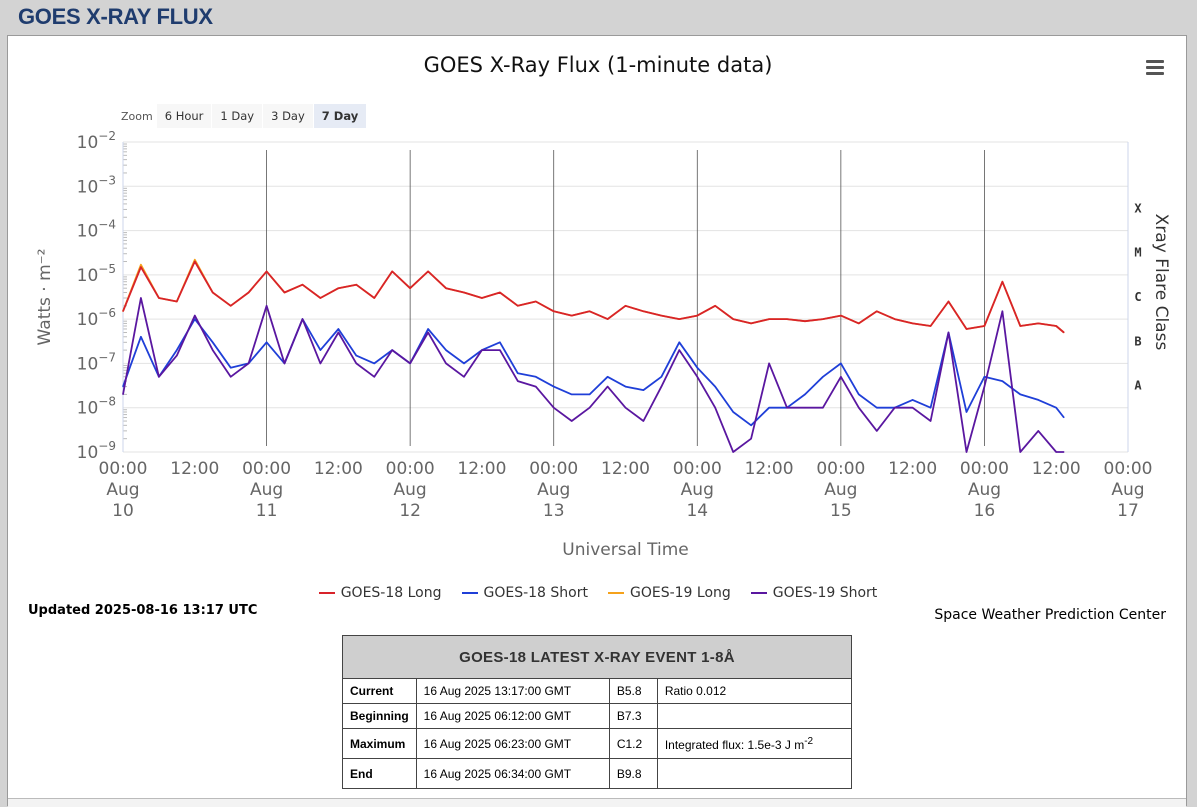  Describe the element at coordinates (754, 773) in the screenshot. I see `row-note` at that location.